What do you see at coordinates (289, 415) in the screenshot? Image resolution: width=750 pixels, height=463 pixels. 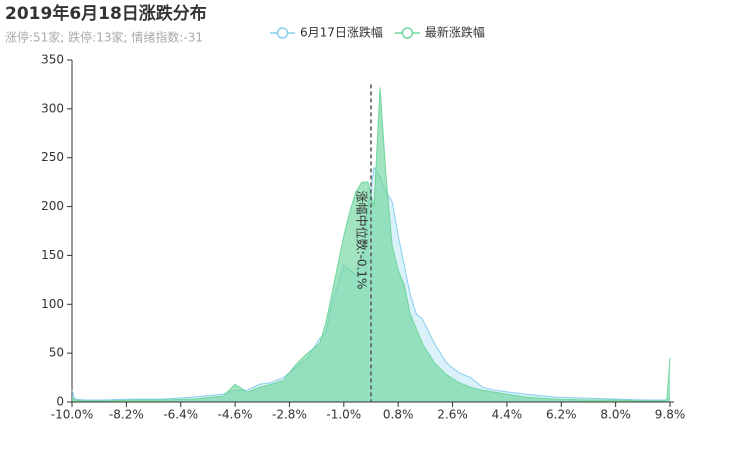 I see `x-tick-label: -2.8%` at bounding box center [289, 415].